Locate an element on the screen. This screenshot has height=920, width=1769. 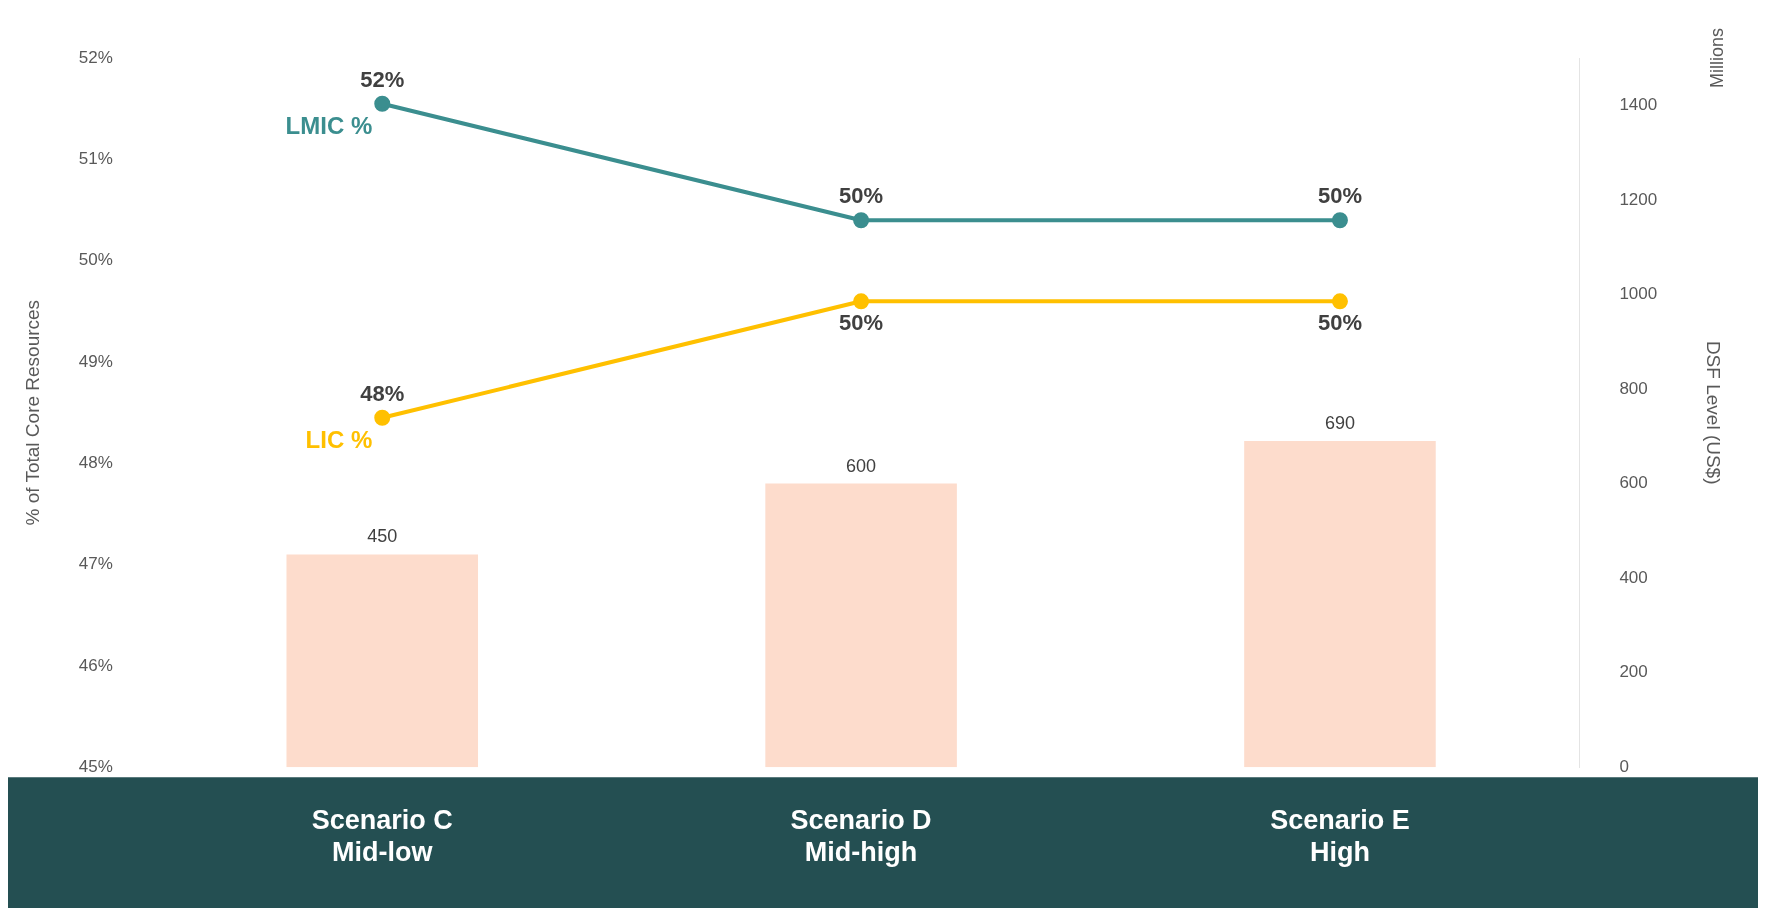
y2-tick-label: 800 is located at coordinates (1633, 388).